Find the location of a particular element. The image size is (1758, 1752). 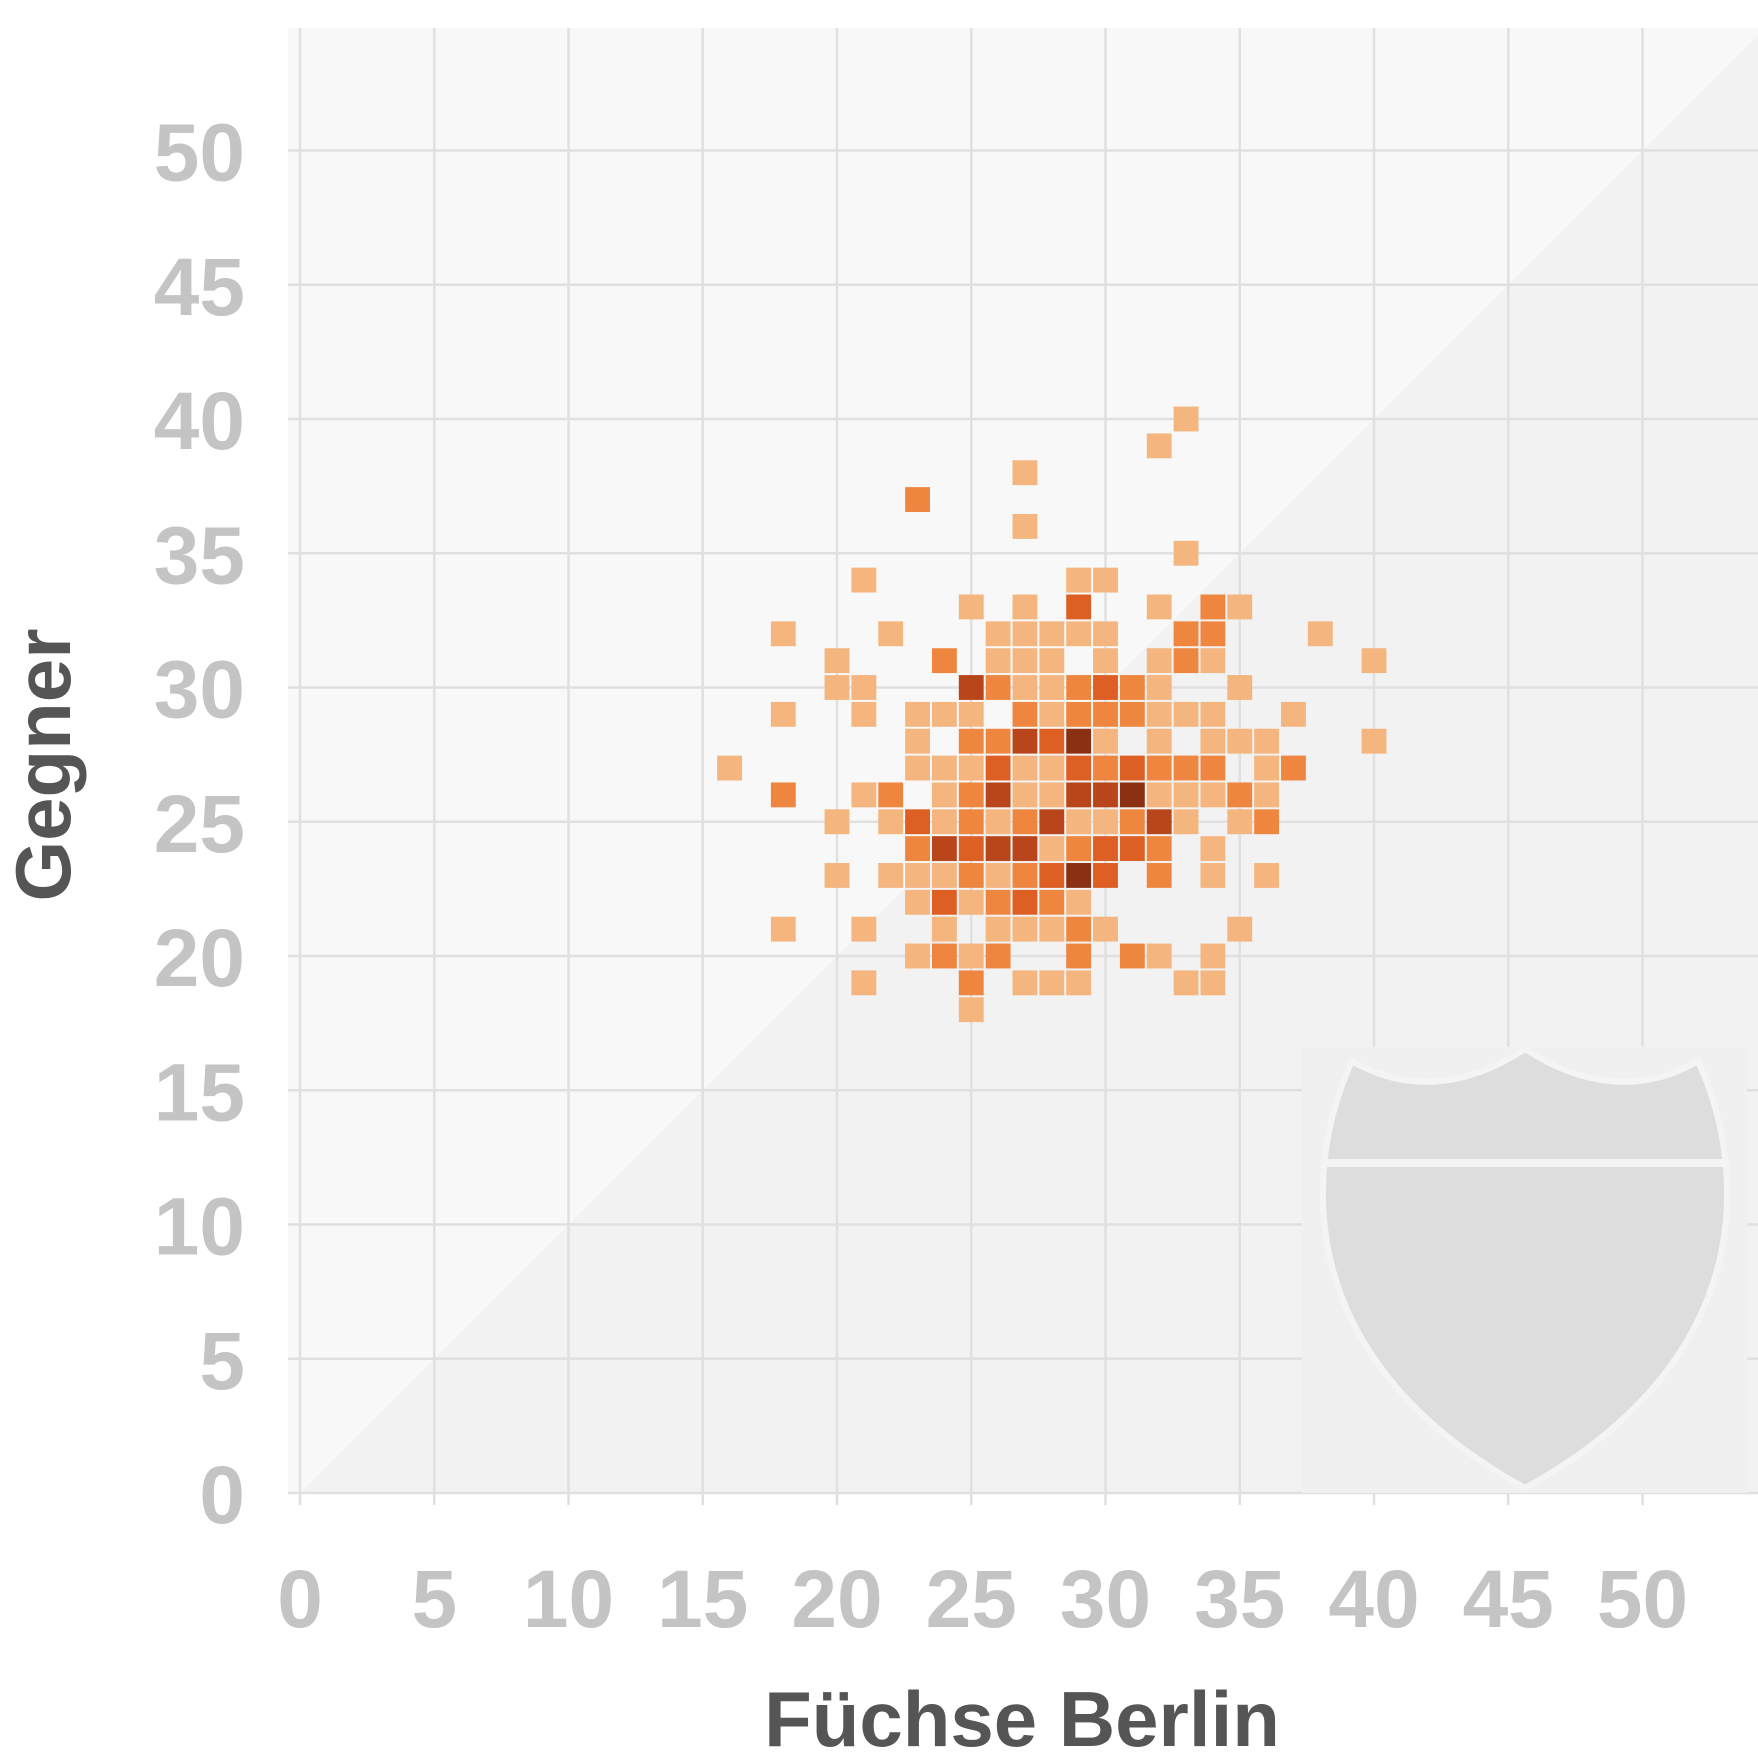

y-tick-label: 40 is located at coordinates (199, 421).